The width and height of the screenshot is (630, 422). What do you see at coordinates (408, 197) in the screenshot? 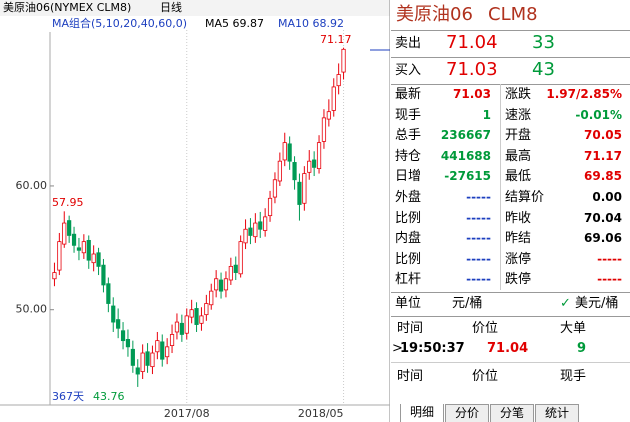
I see `stat-label: 外盘` at bounding box center [408, 197].